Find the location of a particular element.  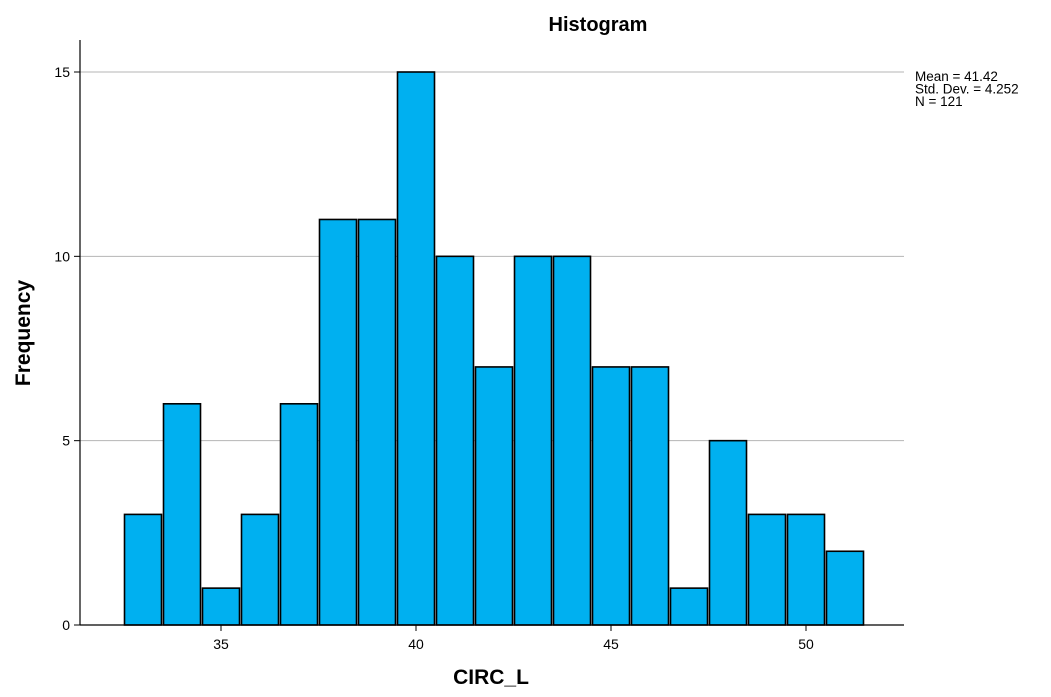

chart-title: Histogram is located at coordinates (598, 25).